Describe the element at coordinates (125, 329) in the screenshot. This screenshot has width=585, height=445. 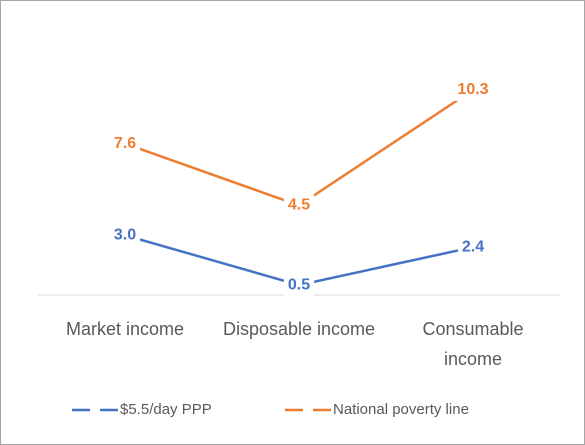
I see `x-tick-label: Market income` at that location.